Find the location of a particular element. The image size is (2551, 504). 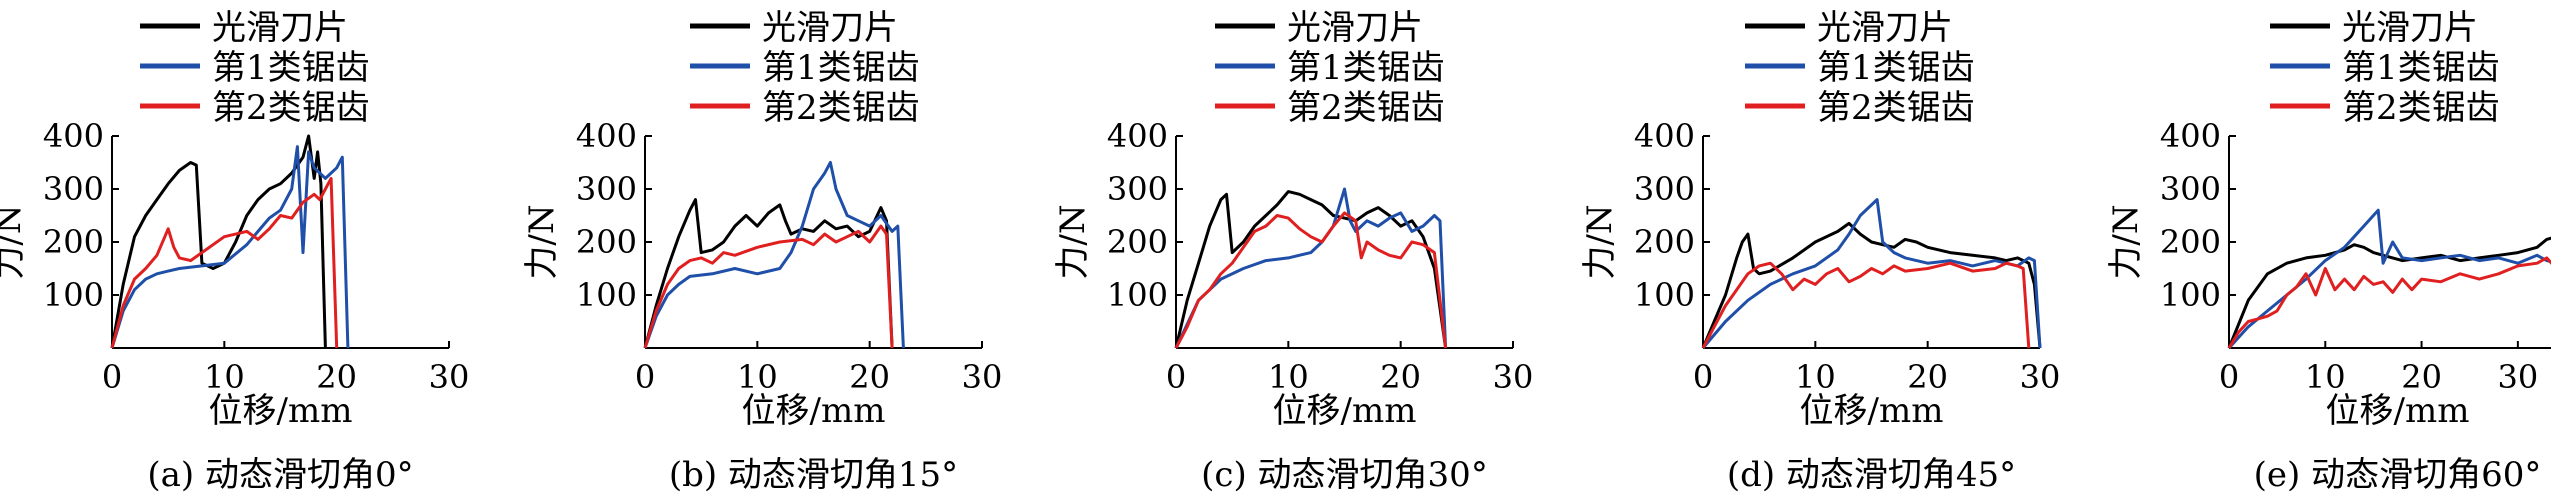

panel-caption: (a) 动态滑切角0° is located at coordinates (280, 475).